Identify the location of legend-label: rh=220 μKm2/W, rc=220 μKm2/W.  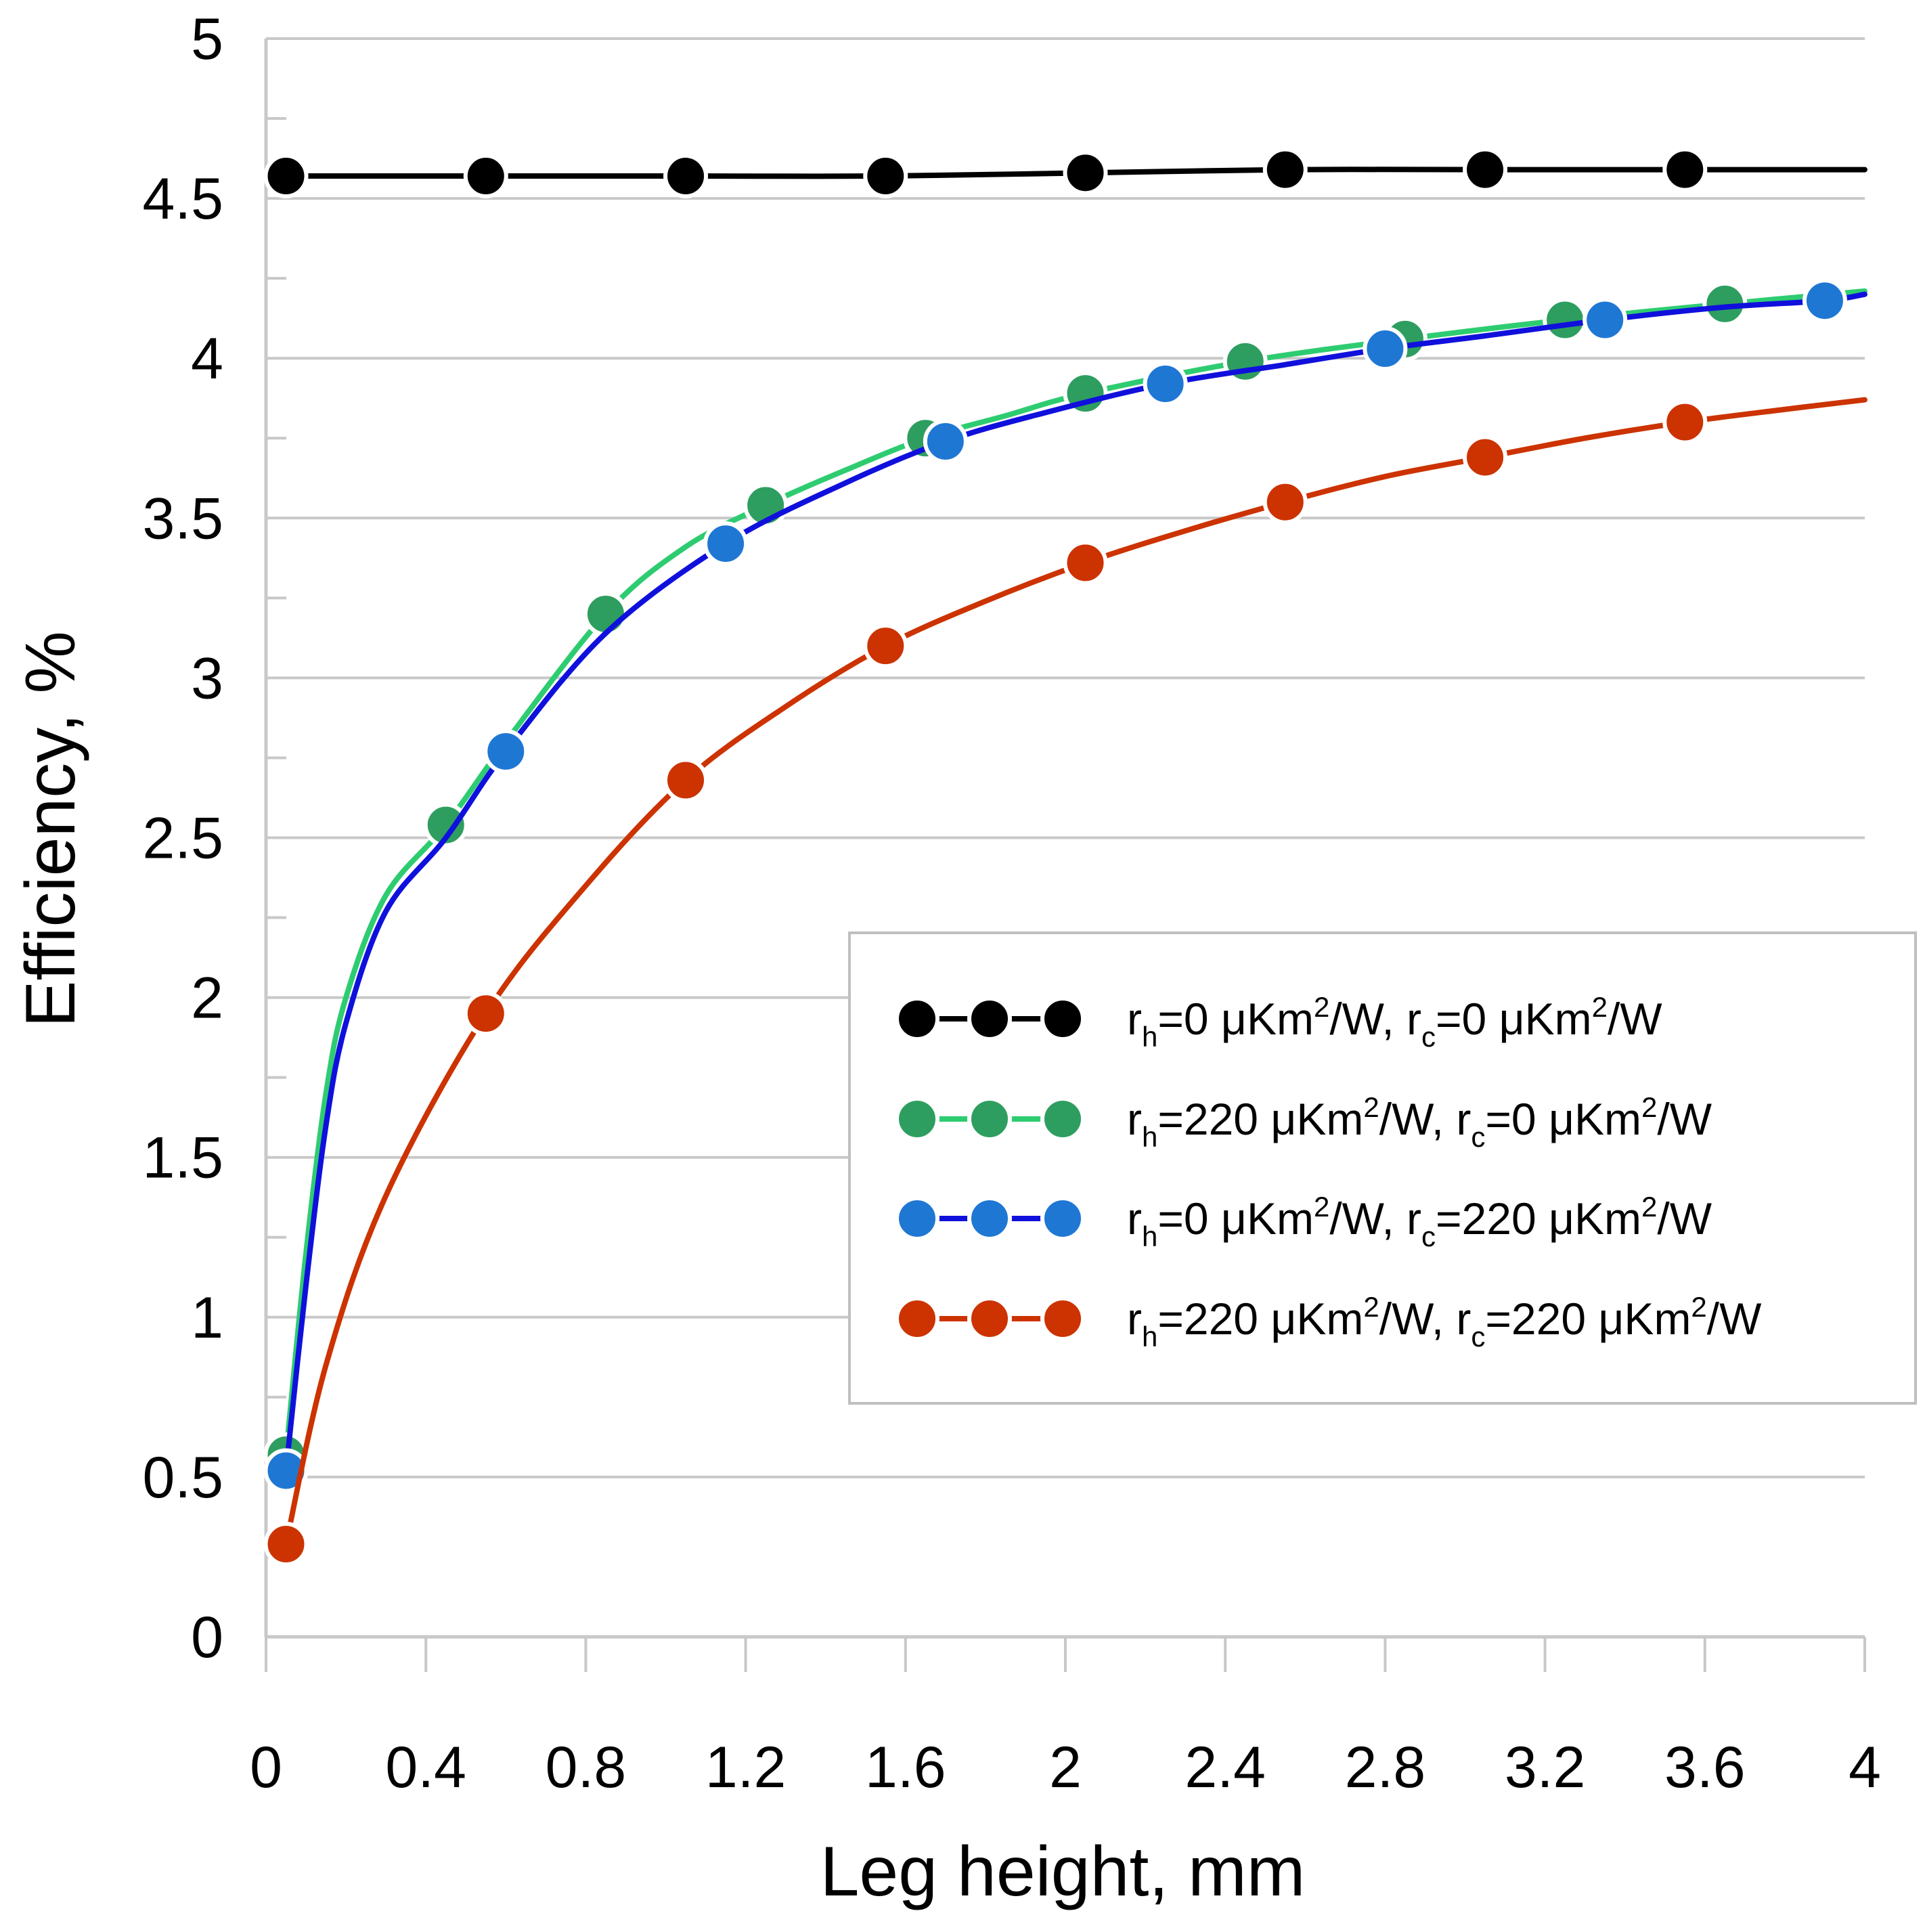
(1444, 1322).